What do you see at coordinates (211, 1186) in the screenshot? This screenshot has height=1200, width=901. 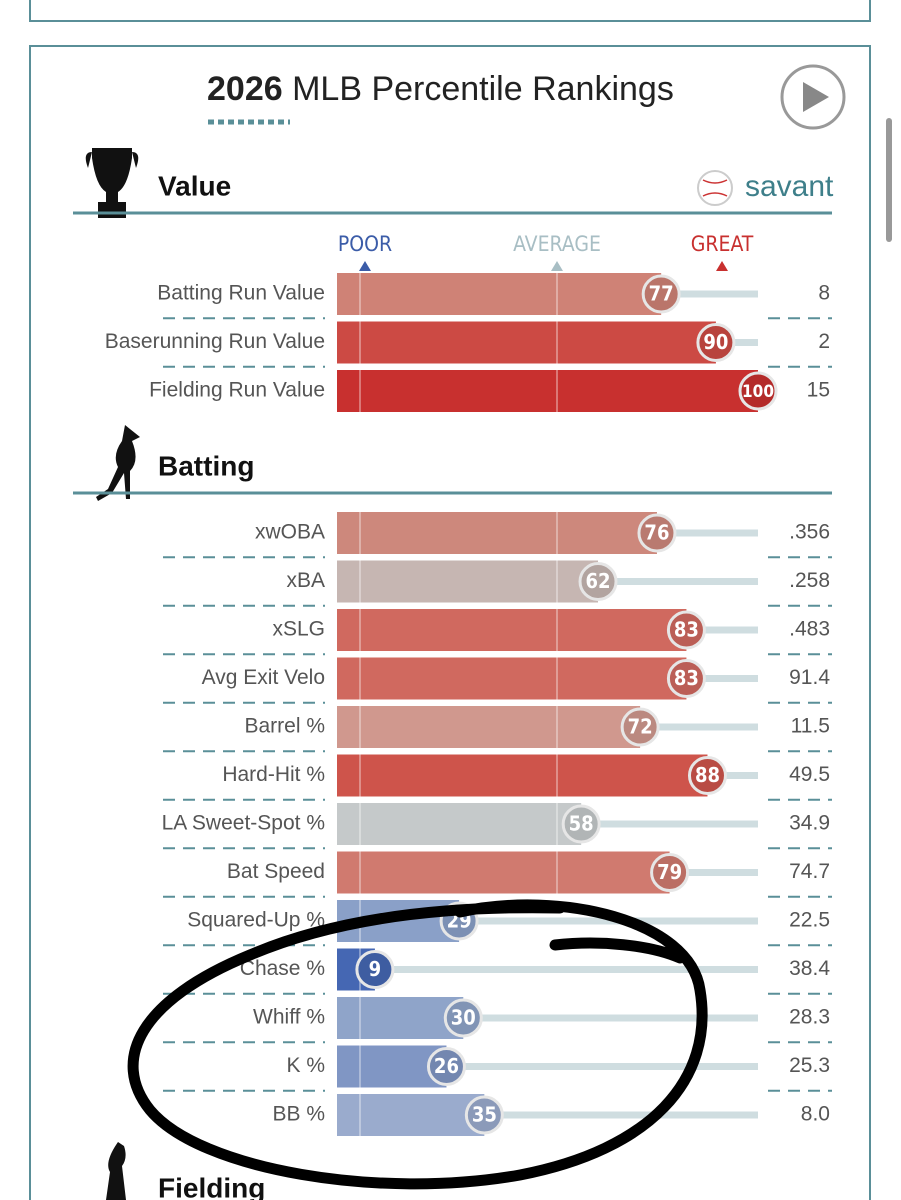 I see `section-title: Fielding` at bounding box center [211, 1186].